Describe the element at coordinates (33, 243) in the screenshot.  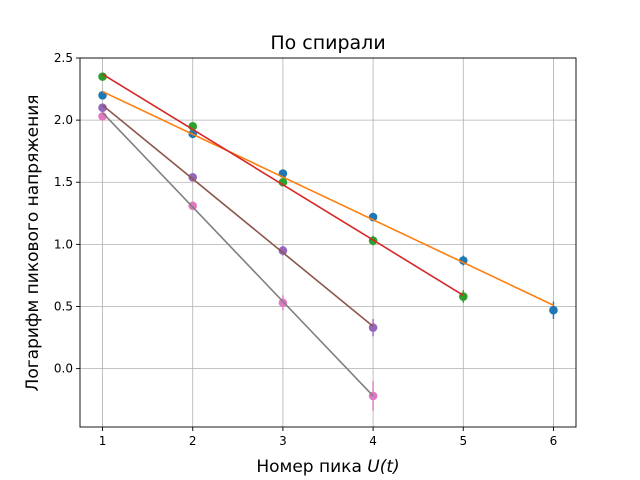
I see `y-axis-label: Логарифм пикового напряжения` at that location.